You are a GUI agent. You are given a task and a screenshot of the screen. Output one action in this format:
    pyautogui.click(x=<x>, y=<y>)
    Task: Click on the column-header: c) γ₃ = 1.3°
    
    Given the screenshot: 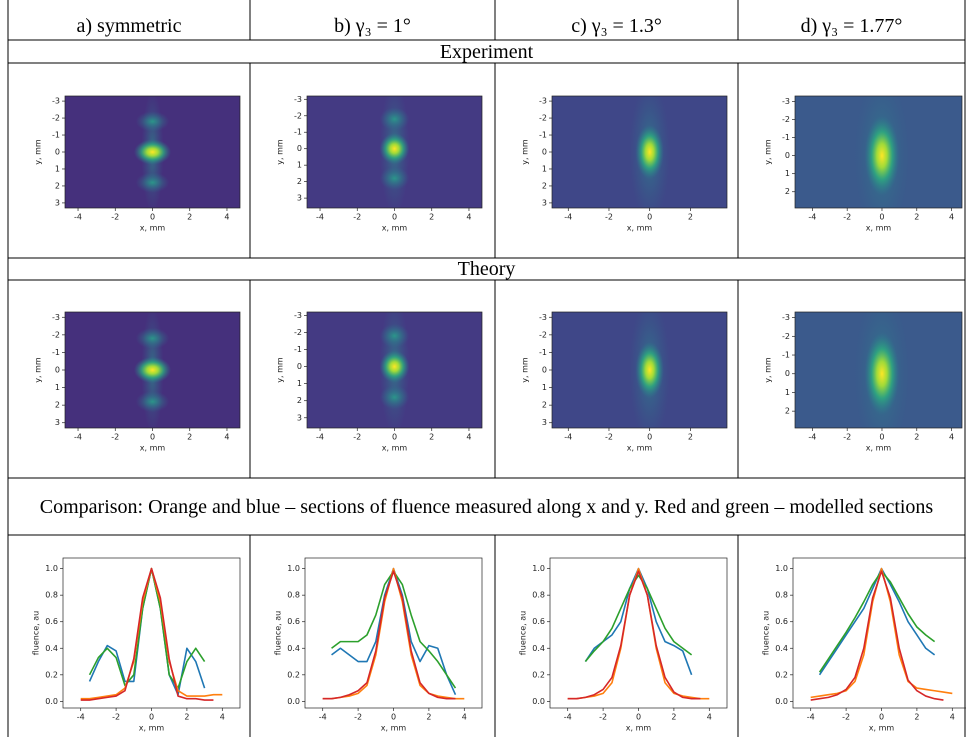 What is the action you would take?
    pyautogui.click(x=616, y=26)
    